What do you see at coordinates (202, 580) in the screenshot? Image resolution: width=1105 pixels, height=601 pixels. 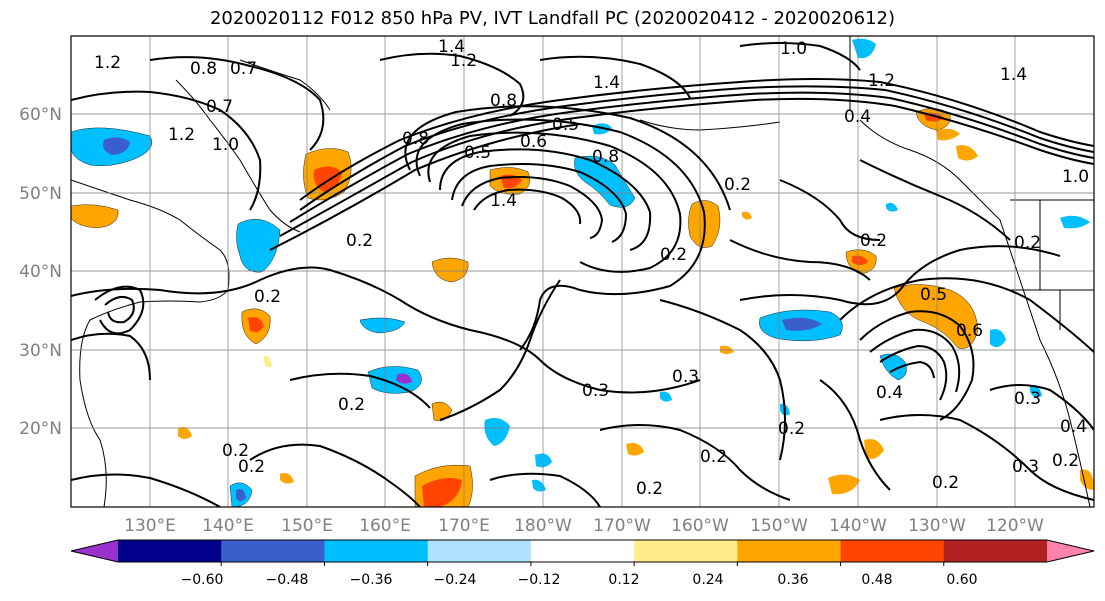 I see `colorbar-tick-label: −0.60` at bounding box center [202, 580].